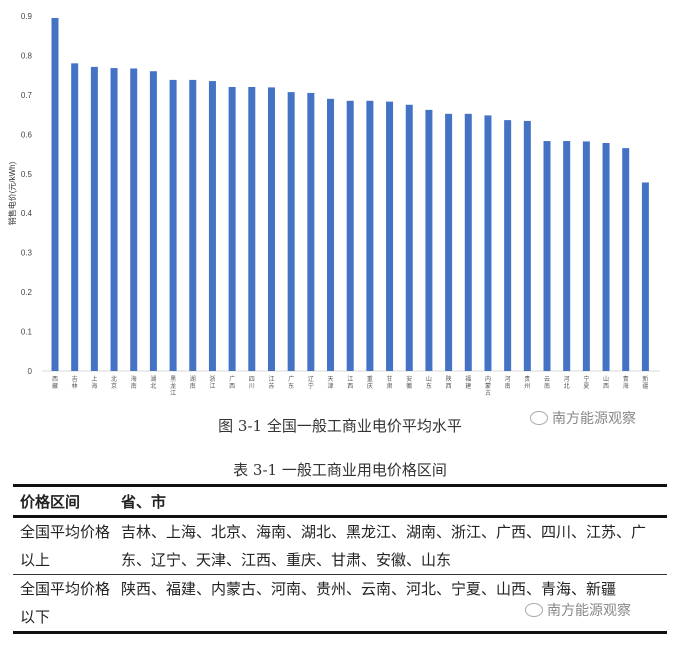 The width and height of the screenshot is (680, 648). Describe the element at coordinates (449, 382) in the screenshot. I see `x-tick-label: 陕西` at that location.